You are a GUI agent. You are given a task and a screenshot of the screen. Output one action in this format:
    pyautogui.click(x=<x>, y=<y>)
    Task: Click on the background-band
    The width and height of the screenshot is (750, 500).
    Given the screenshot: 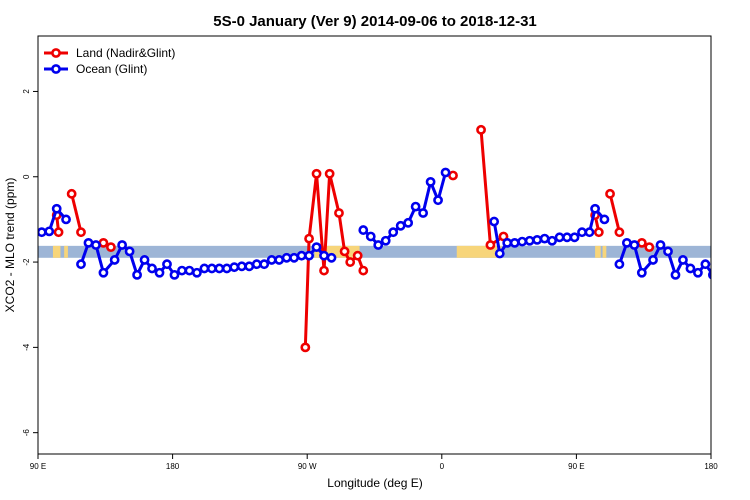 What is the action you would take?
    pyautogui.click(x=374, y=251)
    